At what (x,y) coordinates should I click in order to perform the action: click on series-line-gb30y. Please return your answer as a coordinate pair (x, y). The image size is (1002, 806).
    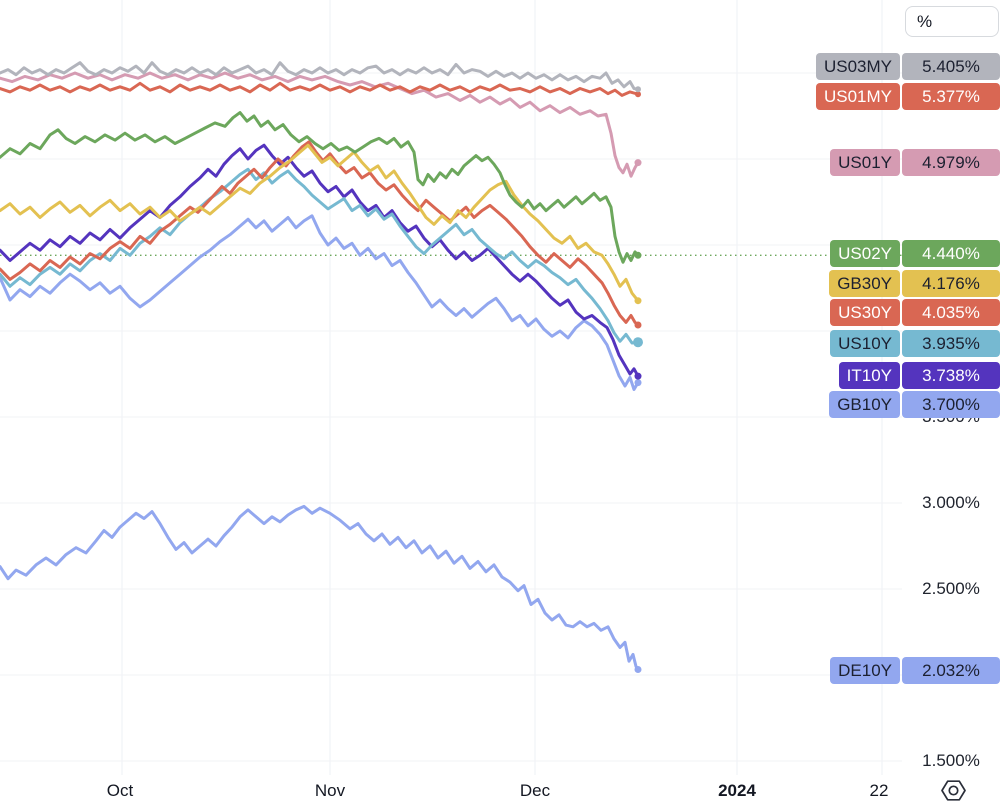
    Looking at the image, I should click on (320, 223).